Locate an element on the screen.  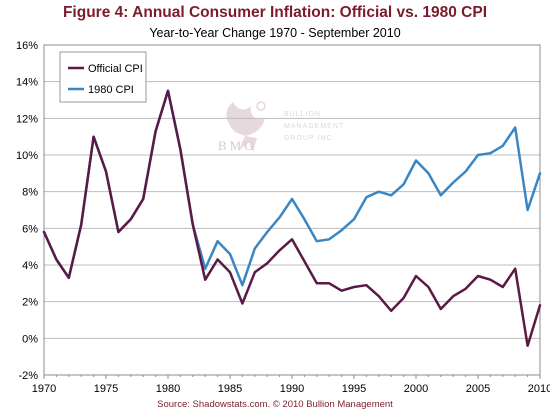
watermark-line: MANAGEMENT is located at coordinates (314, 126).